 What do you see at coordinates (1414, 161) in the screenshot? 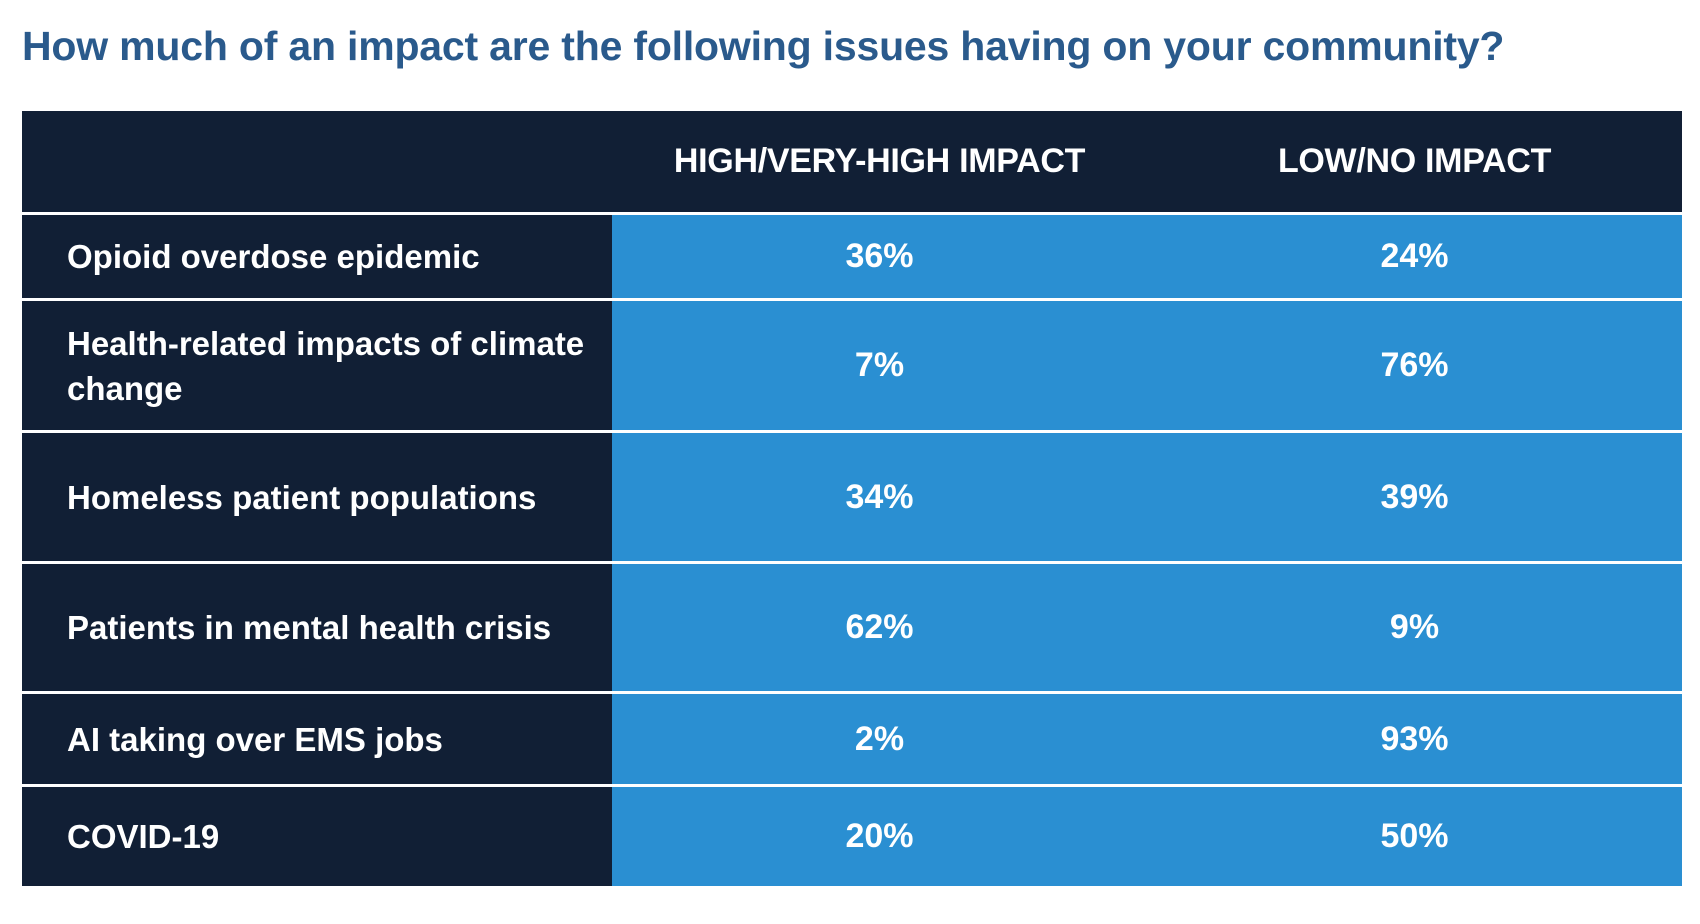
I see `column-header-low: LOW/NO IMPACT` at bounding box center [1414, 161].